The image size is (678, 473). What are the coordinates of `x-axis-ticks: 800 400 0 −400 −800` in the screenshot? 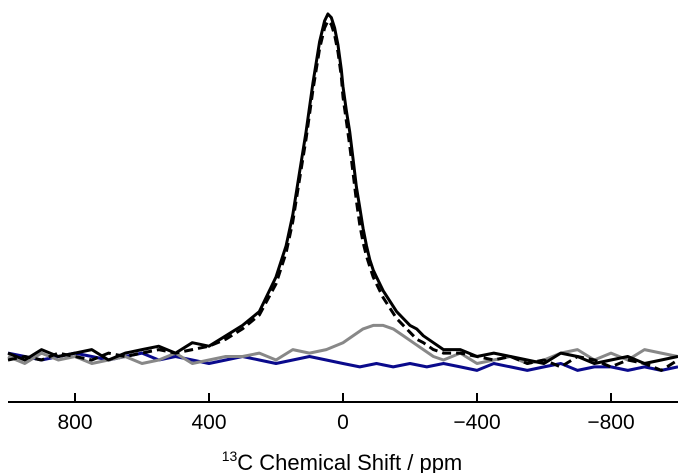 It's located at (346, 413).